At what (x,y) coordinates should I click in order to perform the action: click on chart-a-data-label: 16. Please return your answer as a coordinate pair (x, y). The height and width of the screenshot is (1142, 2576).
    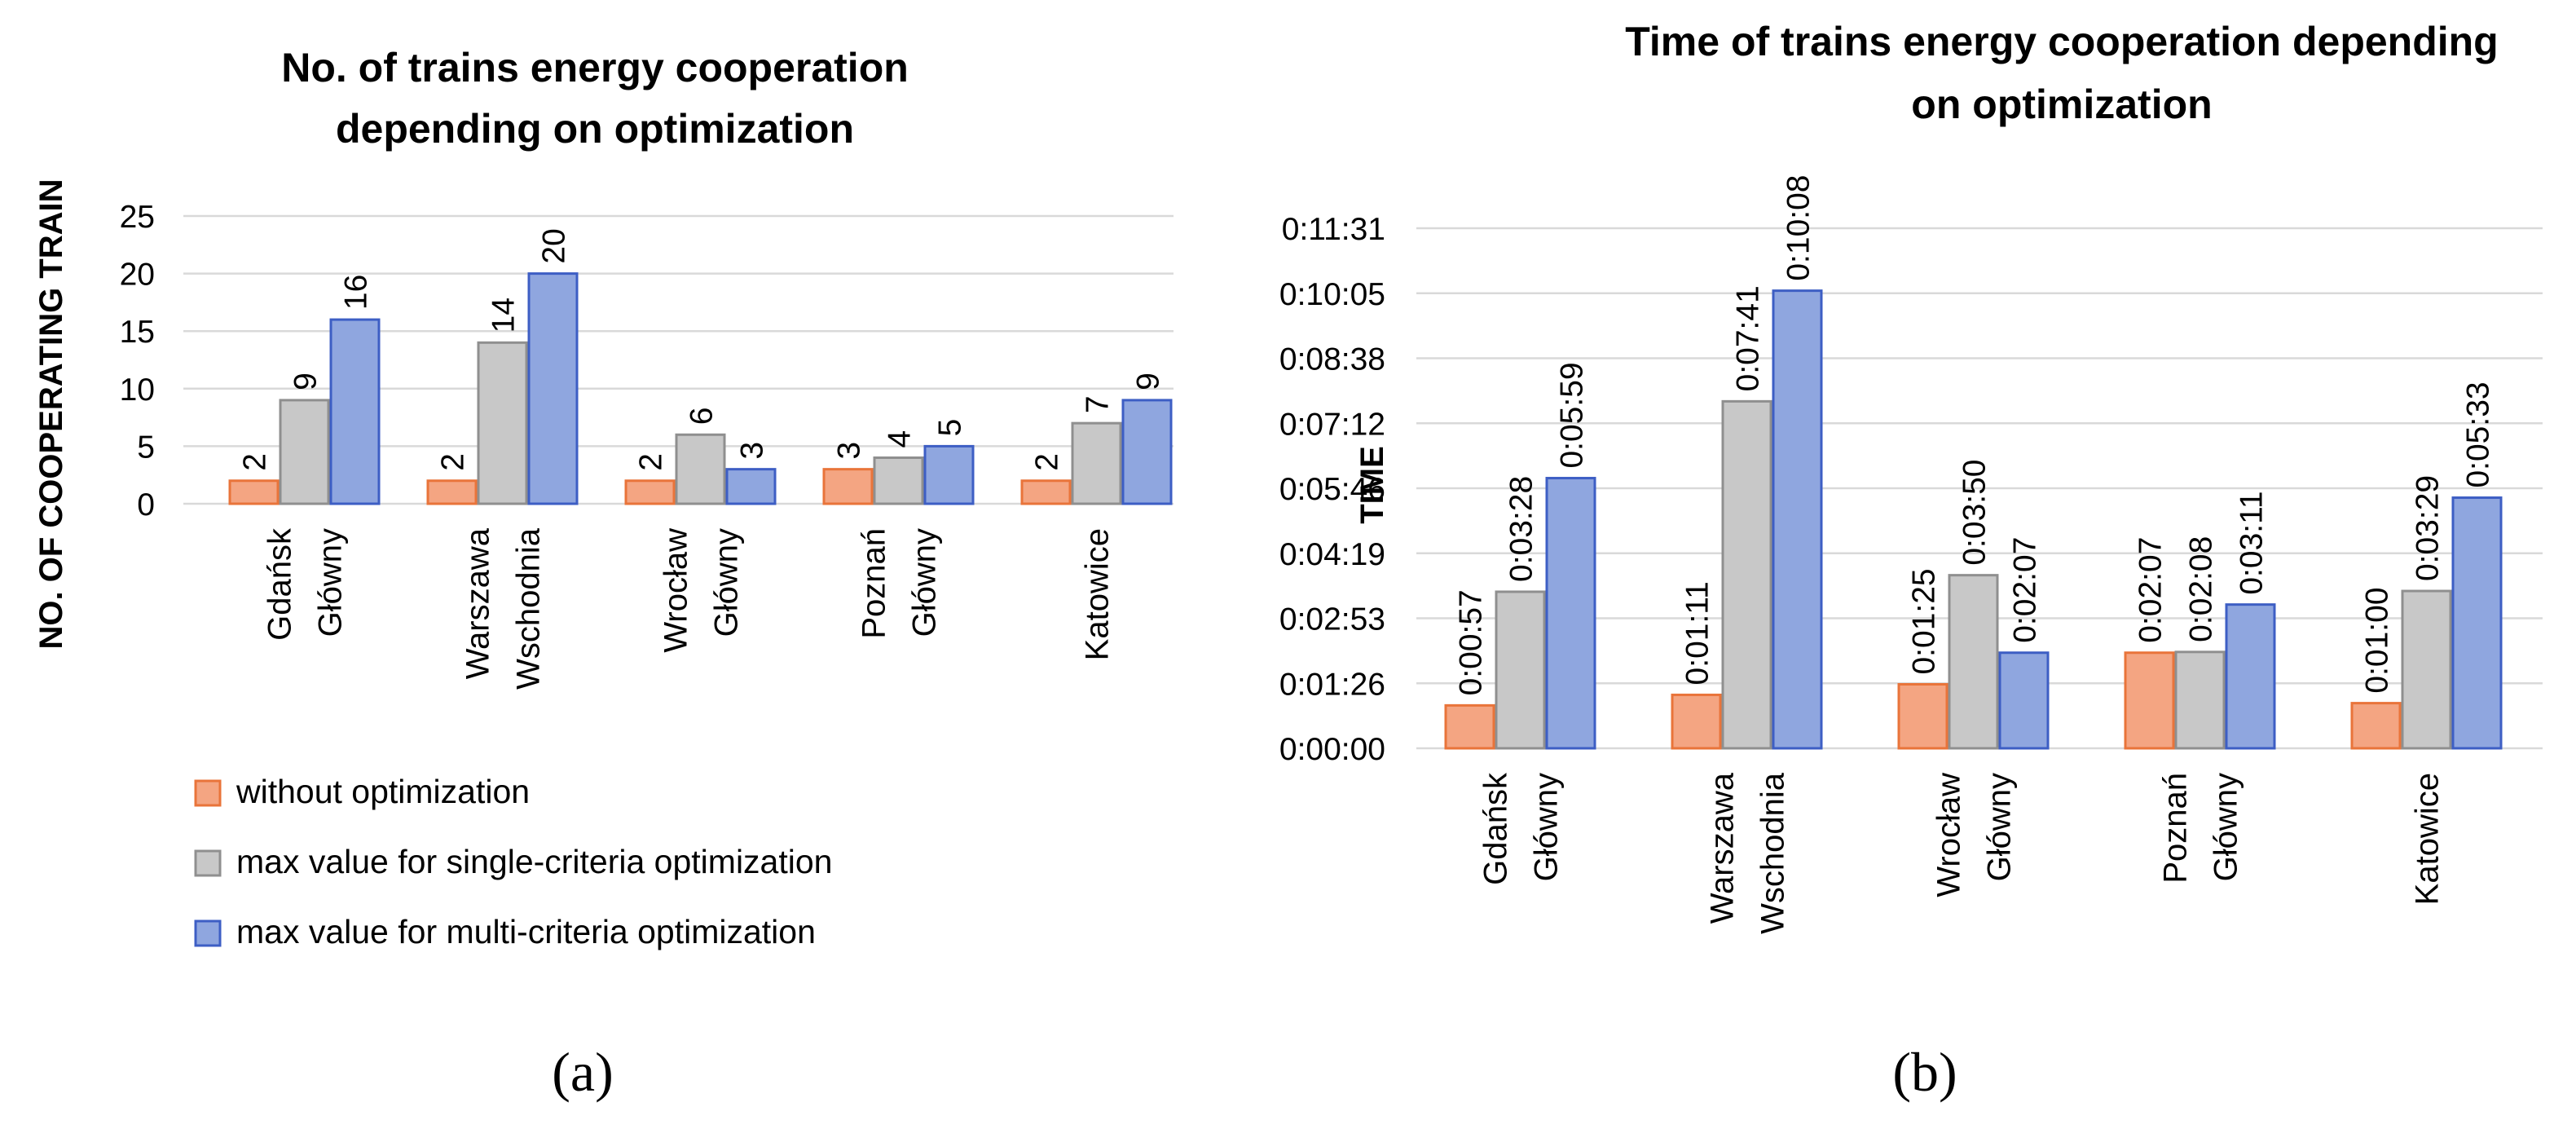
    Looking at the image, I should click on (357, 292).